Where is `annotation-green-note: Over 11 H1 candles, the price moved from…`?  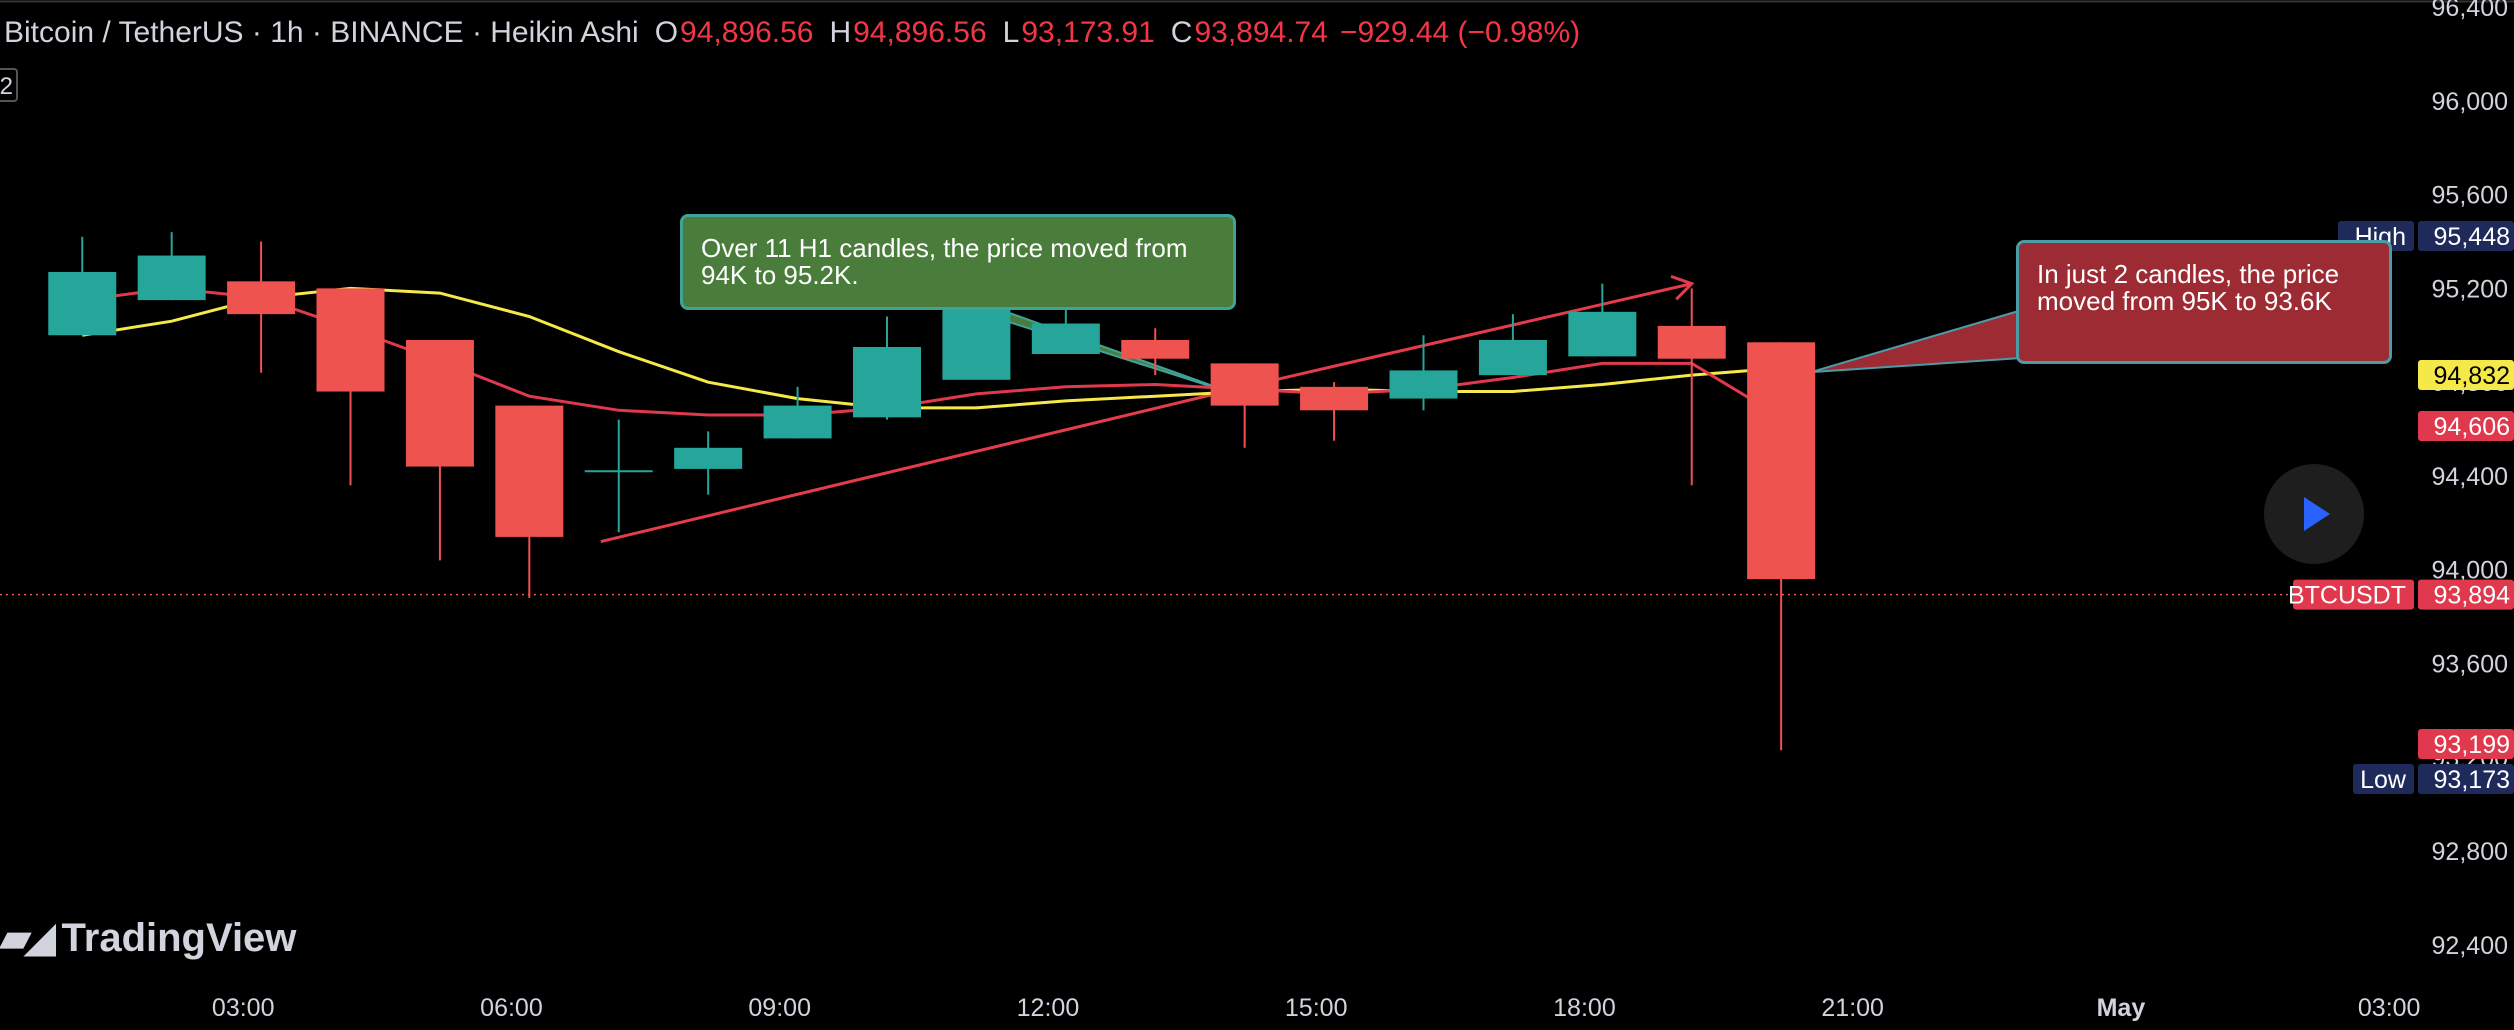 annotation-green-note: Over 11 H1 candles, the price moved from… is located at coordinates (958, 262).